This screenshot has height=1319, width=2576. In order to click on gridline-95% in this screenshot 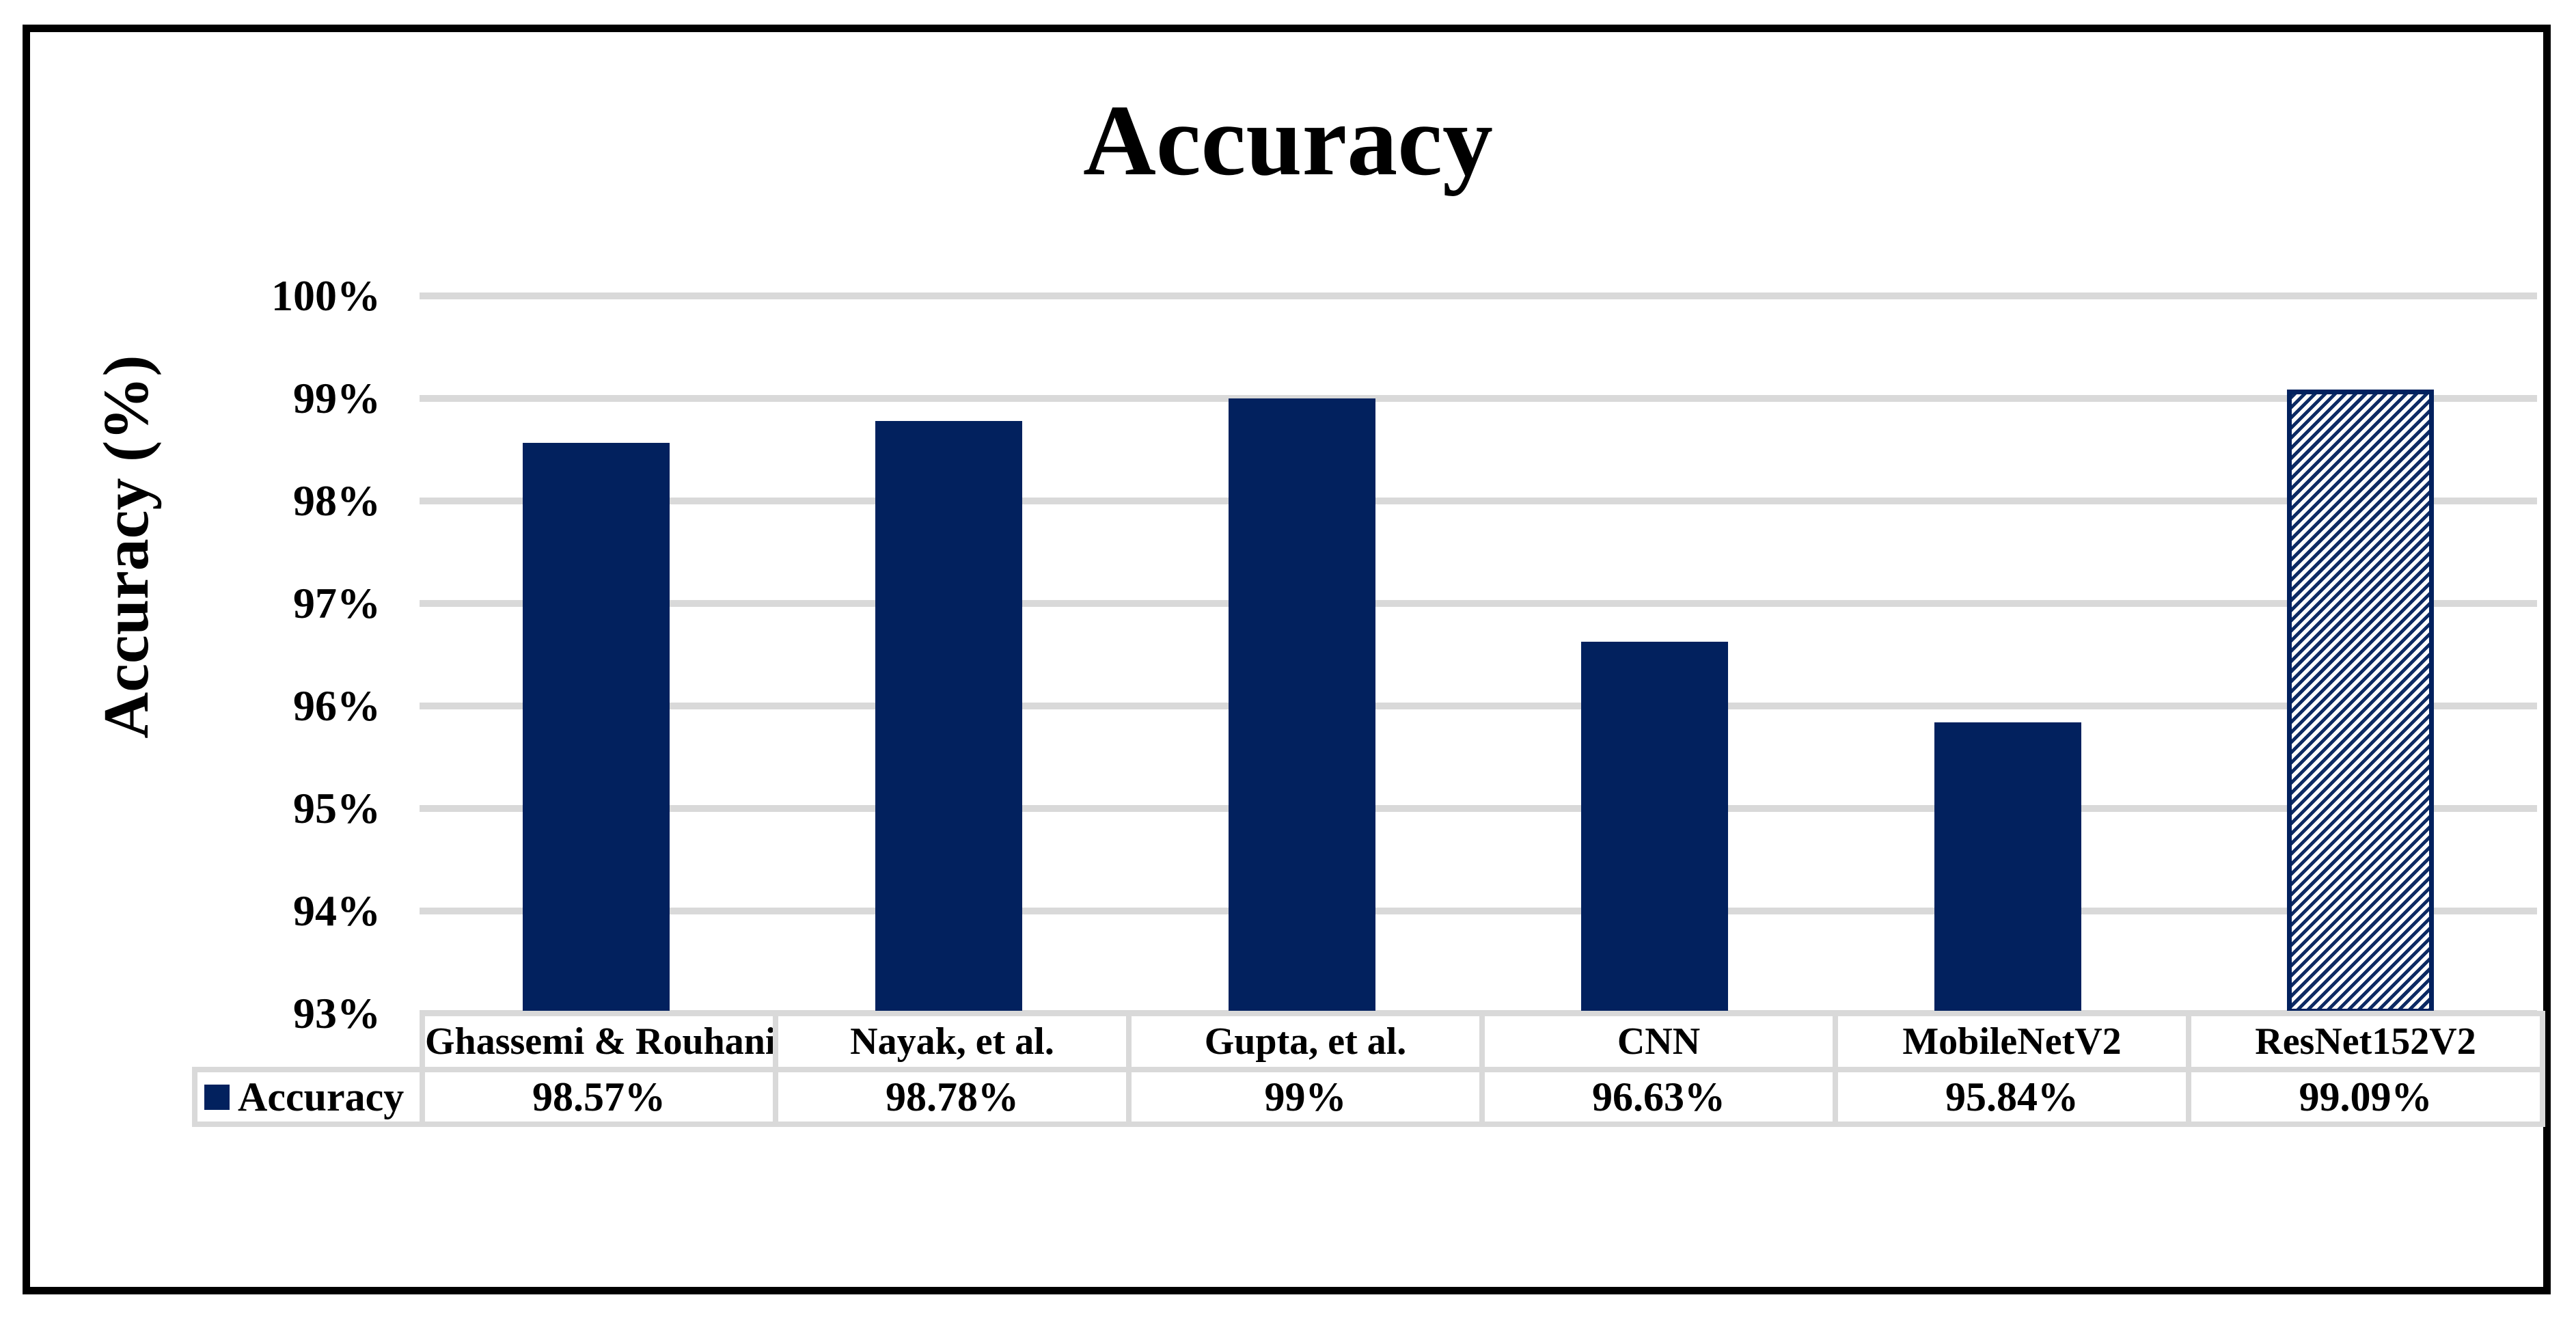, I will do `click(1478, 808)`.